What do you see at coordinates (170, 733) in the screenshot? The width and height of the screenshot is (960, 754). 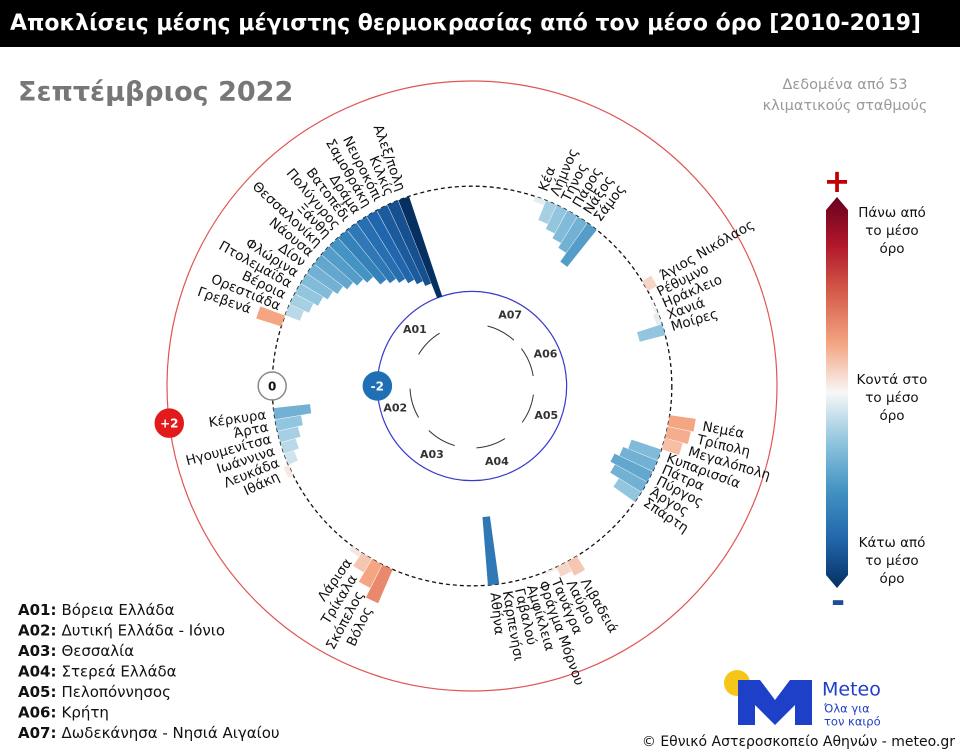 I see `legend-name: Δωδεκάνησα - Νησιά Αιγαίου` at bounding box center [170, 733].